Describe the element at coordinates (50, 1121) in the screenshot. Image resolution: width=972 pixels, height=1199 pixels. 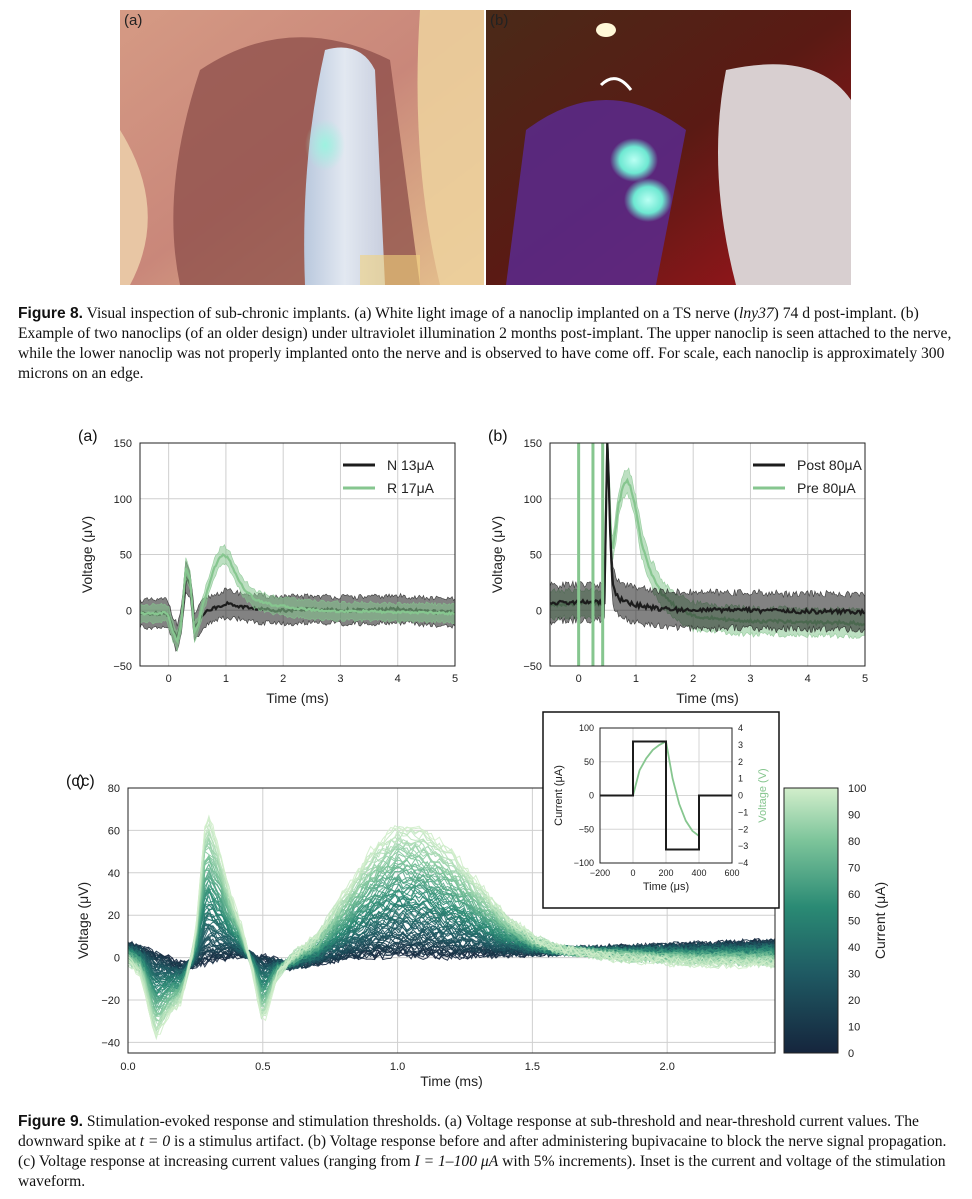
I see `figure-9-label: Figure 9.` at that location.